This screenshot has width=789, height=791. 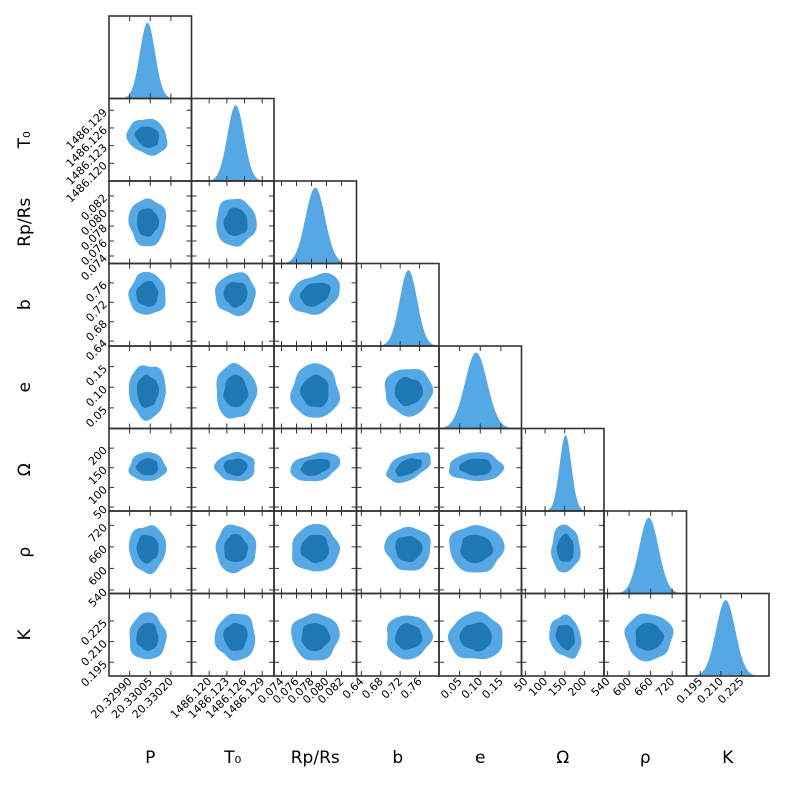 What do you see at coordinates (25, 304) in the screenshot?
I see `y-axis-label-b: b` at bounding box center [25, 304].